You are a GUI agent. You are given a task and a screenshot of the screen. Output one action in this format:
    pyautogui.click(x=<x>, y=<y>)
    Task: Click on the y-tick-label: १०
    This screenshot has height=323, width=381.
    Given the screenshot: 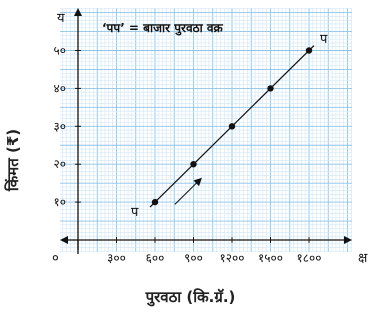 What is the action you would take?
    pyautogui.click(x=60, y=202)
    